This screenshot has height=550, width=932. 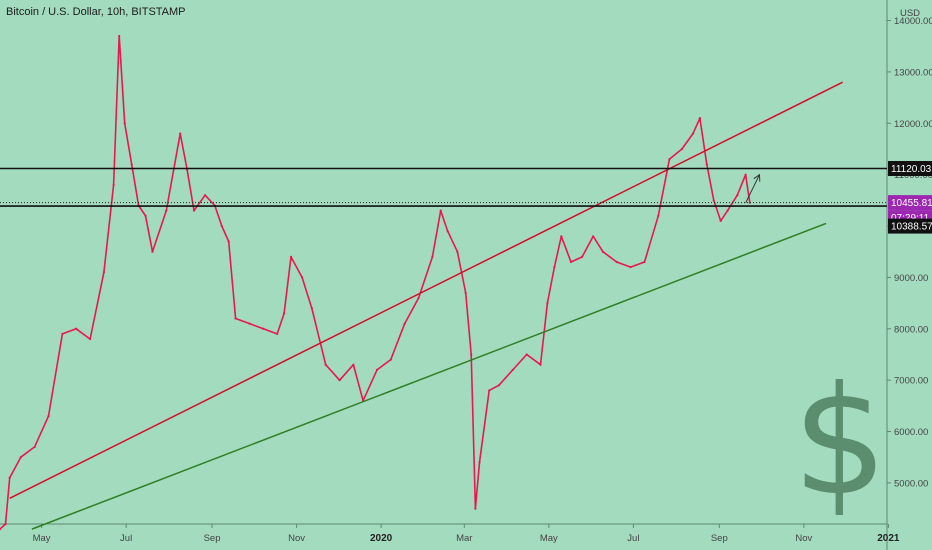 I want to click on x-tick-label: 2021, so click(x=888, y=538).